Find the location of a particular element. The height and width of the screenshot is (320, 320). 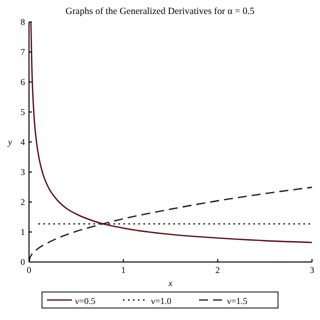

legend-label: ν=1.5 is located at coordinates (237, 301).